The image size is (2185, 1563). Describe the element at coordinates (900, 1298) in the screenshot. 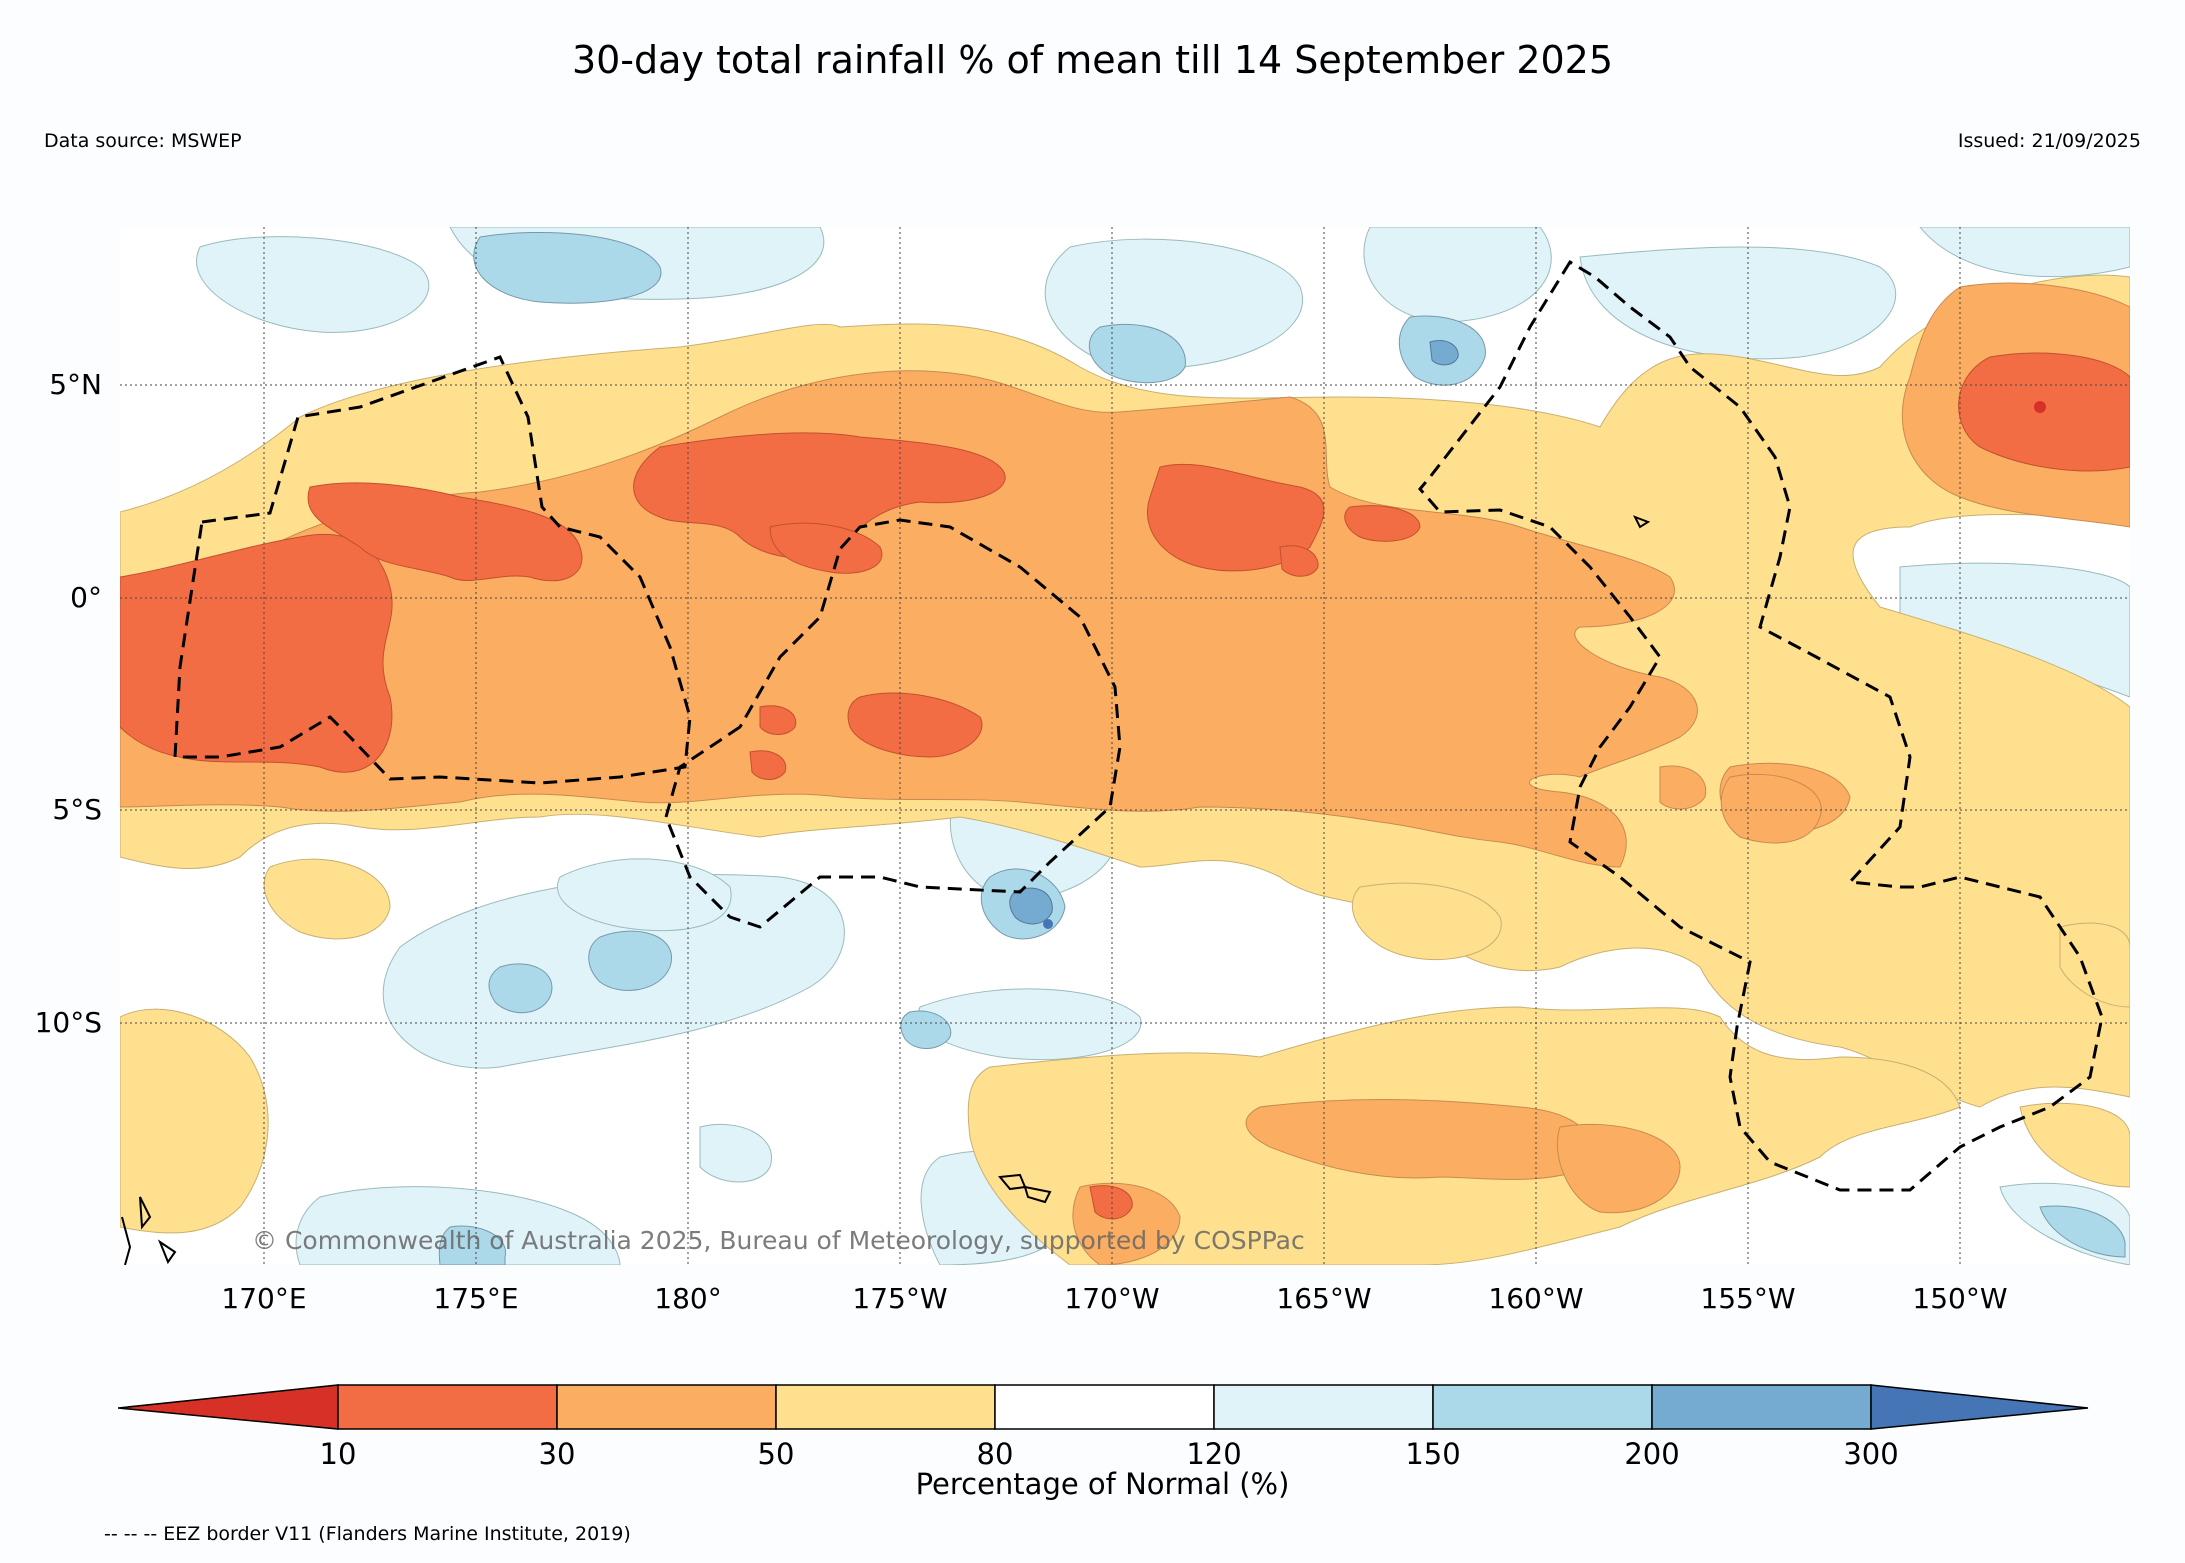

I see `lon-label-175w: 175°W` at that location.